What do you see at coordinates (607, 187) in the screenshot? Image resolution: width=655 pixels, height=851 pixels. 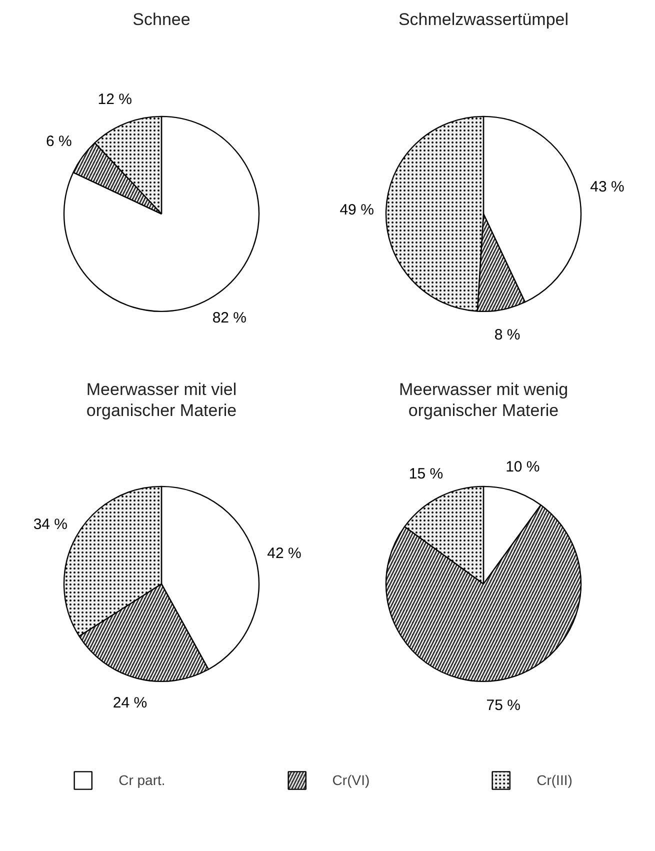 I see `data-label: 43 %` at bounding box center [607, 187].